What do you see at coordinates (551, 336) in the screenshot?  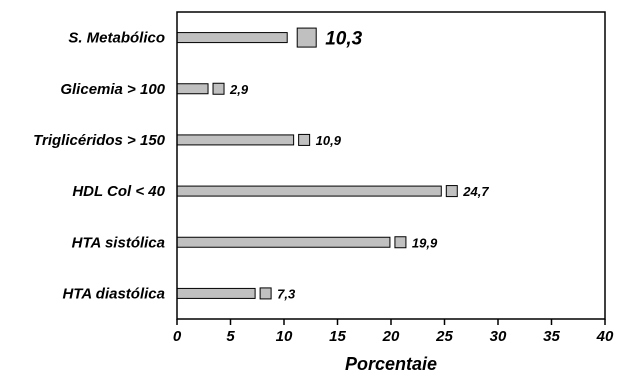 I see `x-tick-label: 35` at bounding box center [551, 336].